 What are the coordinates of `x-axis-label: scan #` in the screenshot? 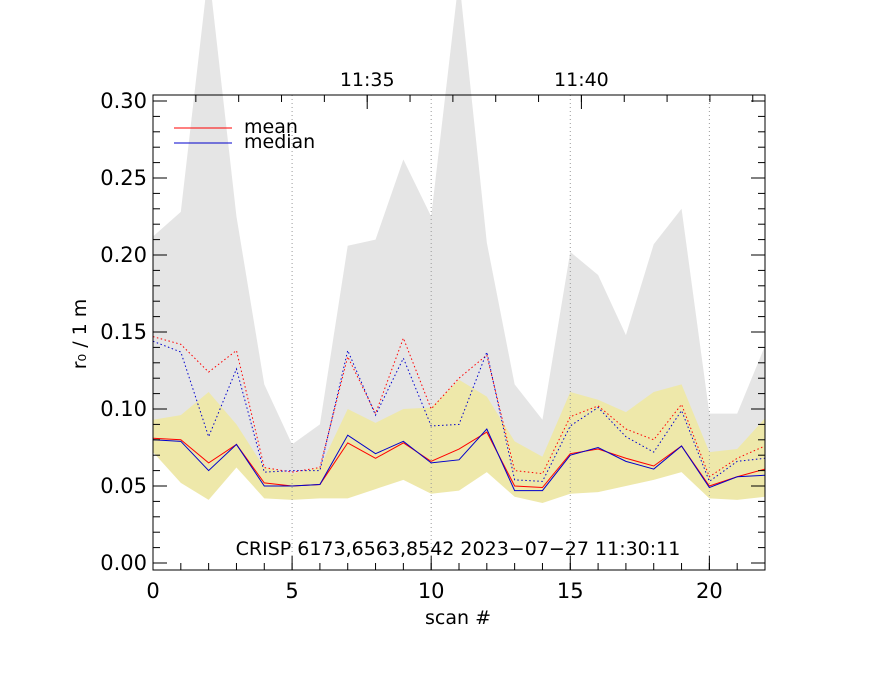 It's located at (458, 618).